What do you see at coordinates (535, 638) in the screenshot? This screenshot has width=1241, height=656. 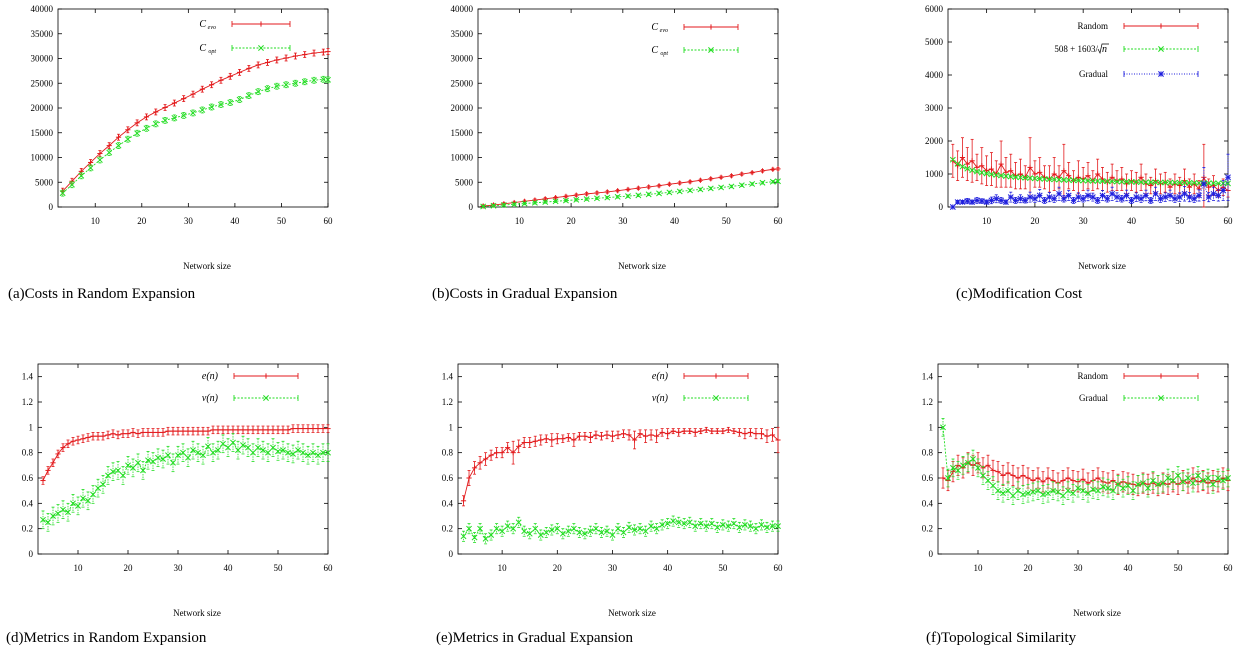 I see `caption-e: (e)Metrics in Gradual Expansion` at bounding box center [535, 638].